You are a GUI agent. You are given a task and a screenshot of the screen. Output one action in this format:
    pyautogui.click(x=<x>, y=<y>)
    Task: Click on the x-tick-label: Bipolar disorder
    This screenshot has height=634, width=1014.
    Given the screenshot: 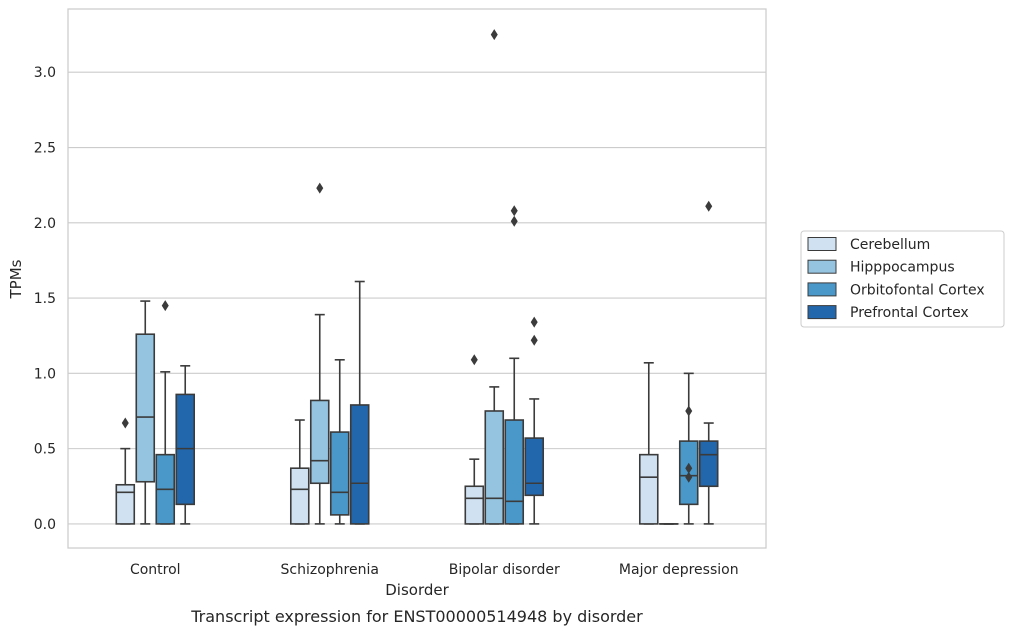 What is the action you would take?
    pyautogui.click(x=504, y=570)
    